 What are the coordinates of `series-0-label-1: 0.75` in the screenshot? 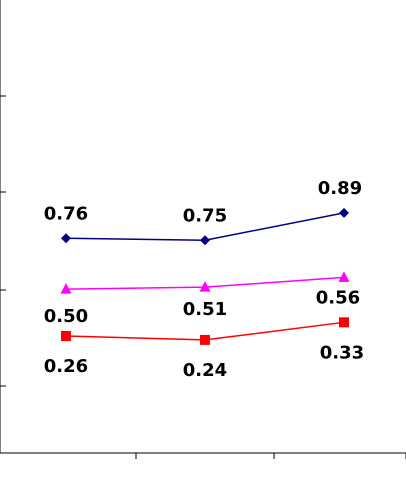 It's located at (205, 215).